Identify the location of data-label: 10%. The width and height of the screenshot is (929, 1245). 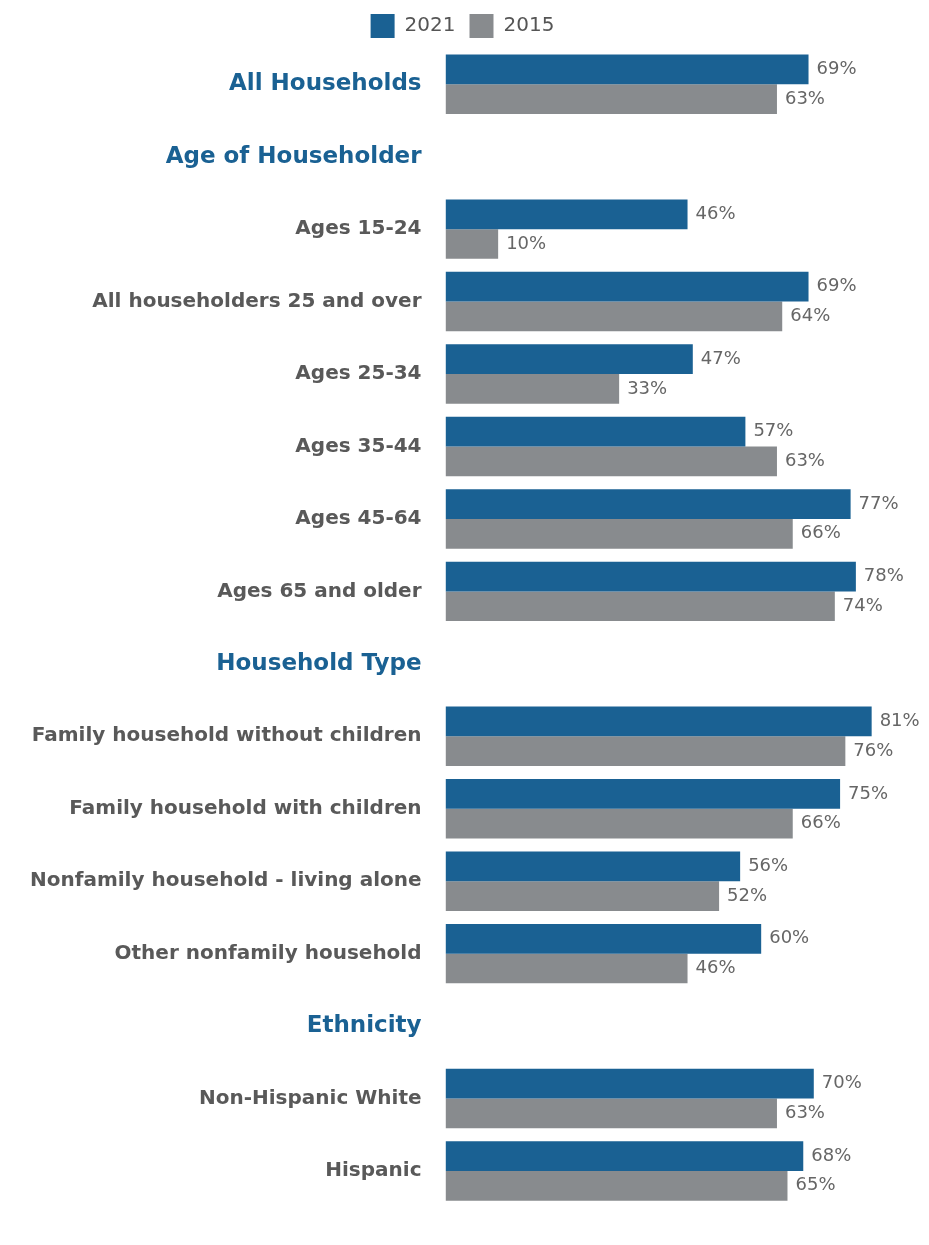
(526, 242).